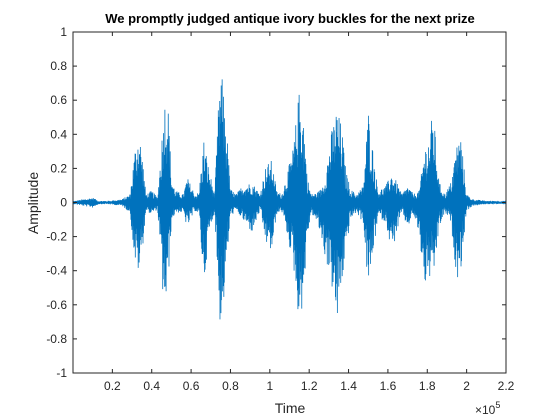 The width and height of the screenshot is (560, 420). I want to click on y-tick-label: 0.4, so click(58, 134).